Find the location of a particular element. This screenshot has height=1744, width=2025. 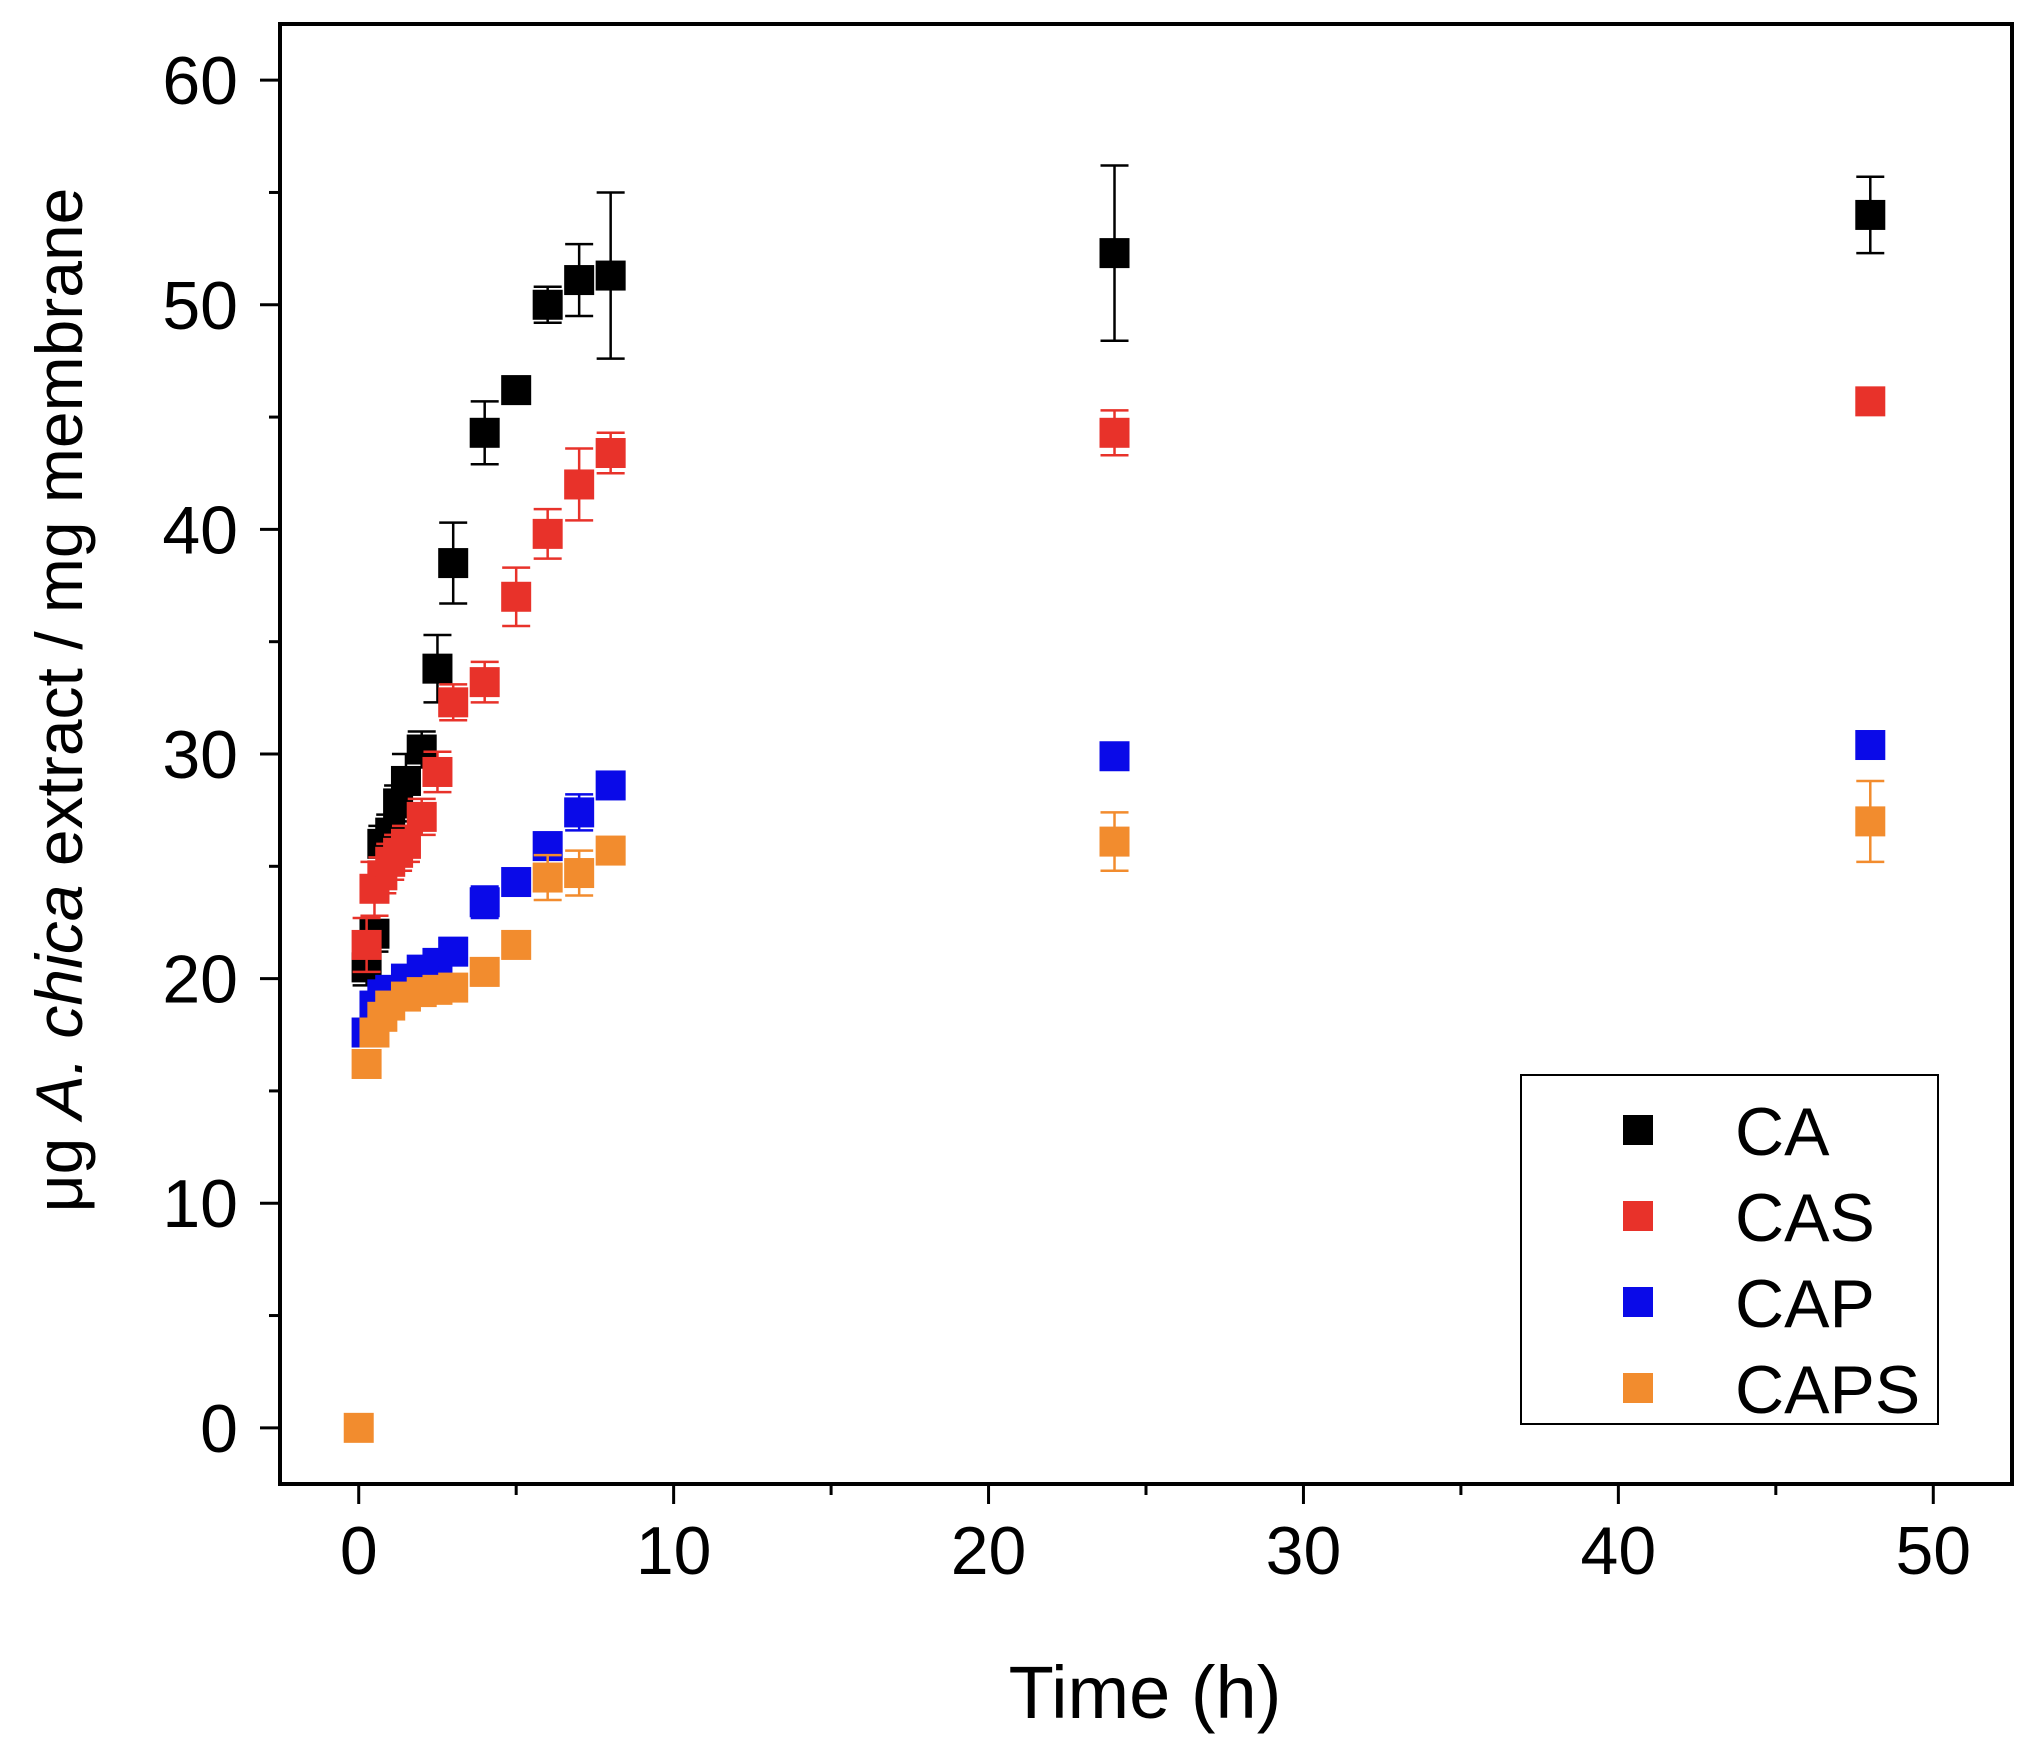

y-axis-label: μg A. chica extract / mg membrane is located at coordinates (59, 700).